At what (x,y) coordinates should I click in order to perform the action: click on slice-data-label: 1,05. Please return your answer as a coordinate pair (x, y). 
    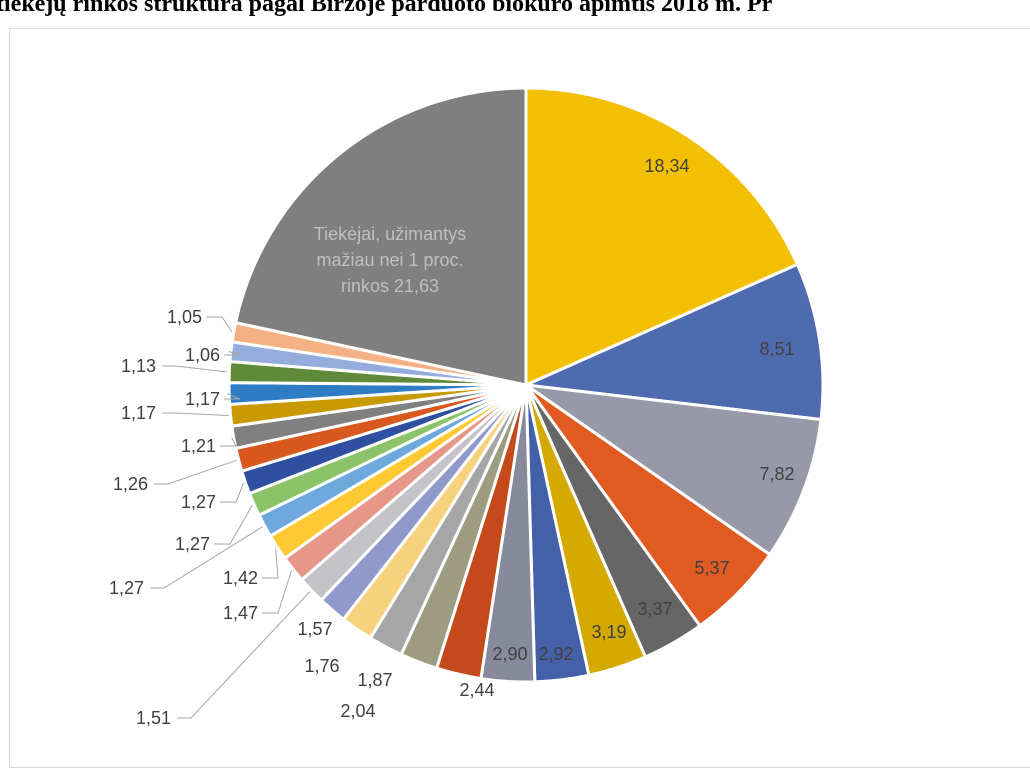
    Looking at the image, I should click on (184, 317).